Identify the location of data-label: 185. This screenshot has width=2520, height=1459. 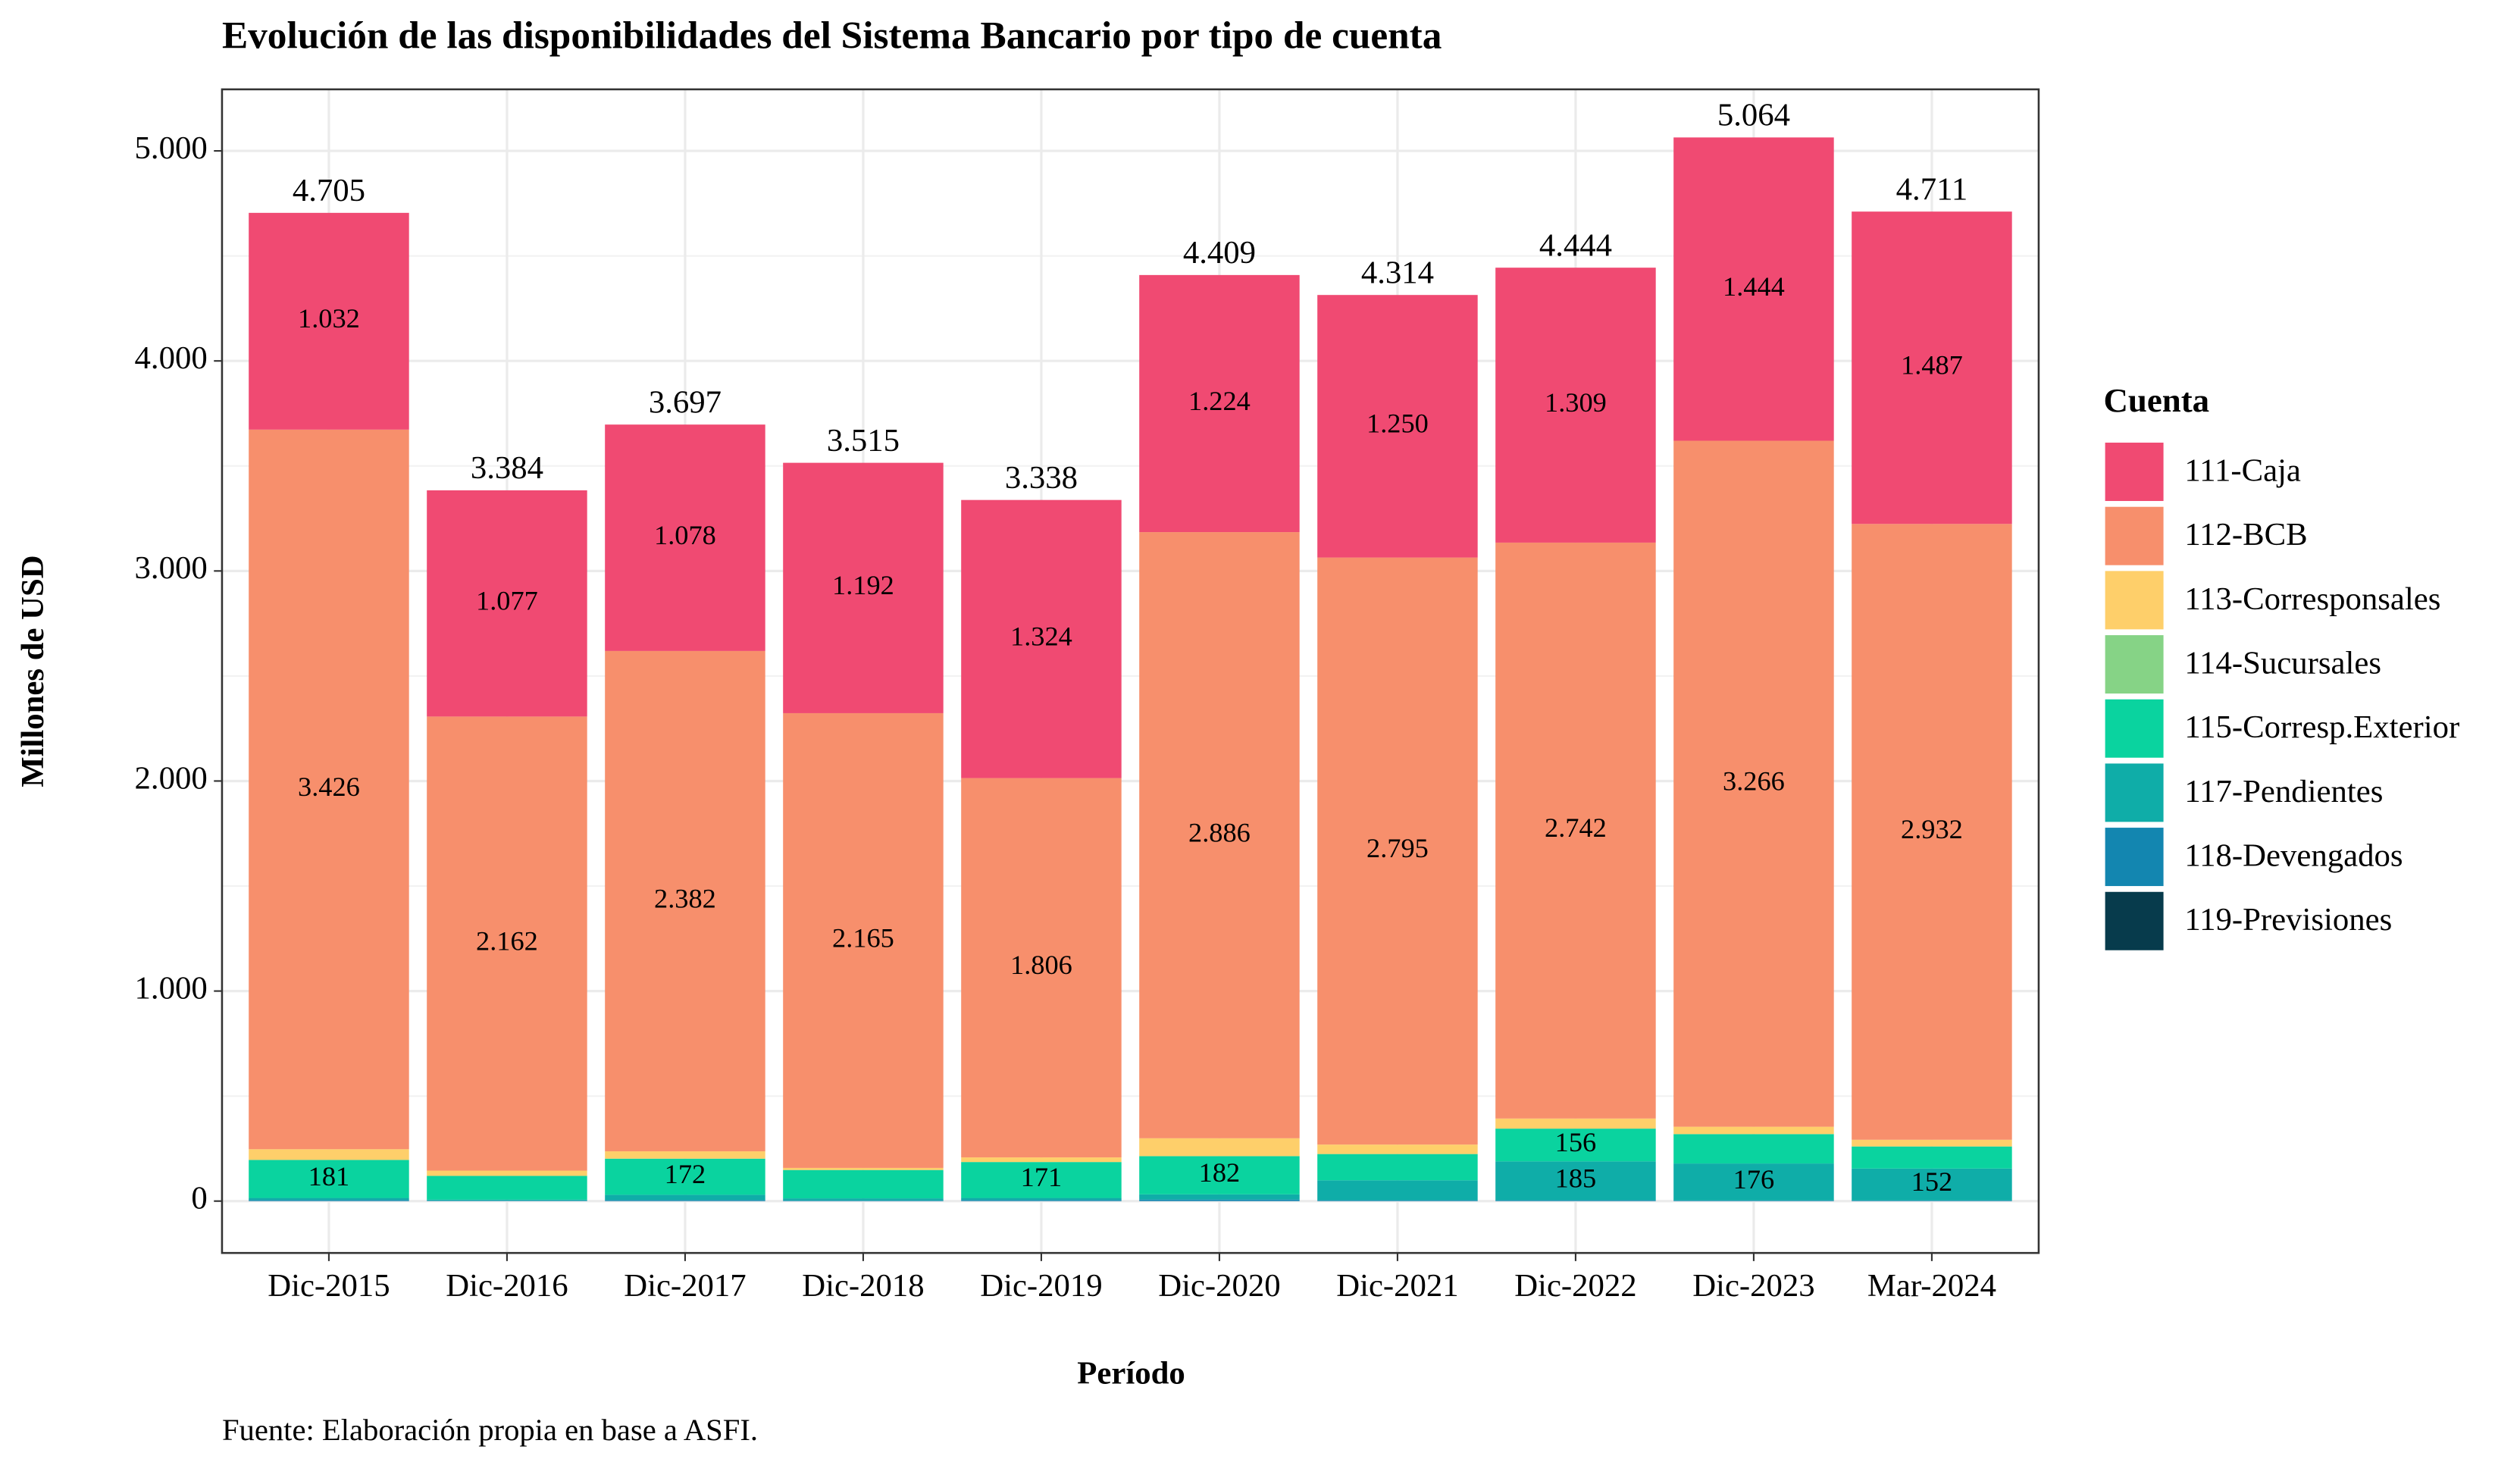
(1576, 1178).